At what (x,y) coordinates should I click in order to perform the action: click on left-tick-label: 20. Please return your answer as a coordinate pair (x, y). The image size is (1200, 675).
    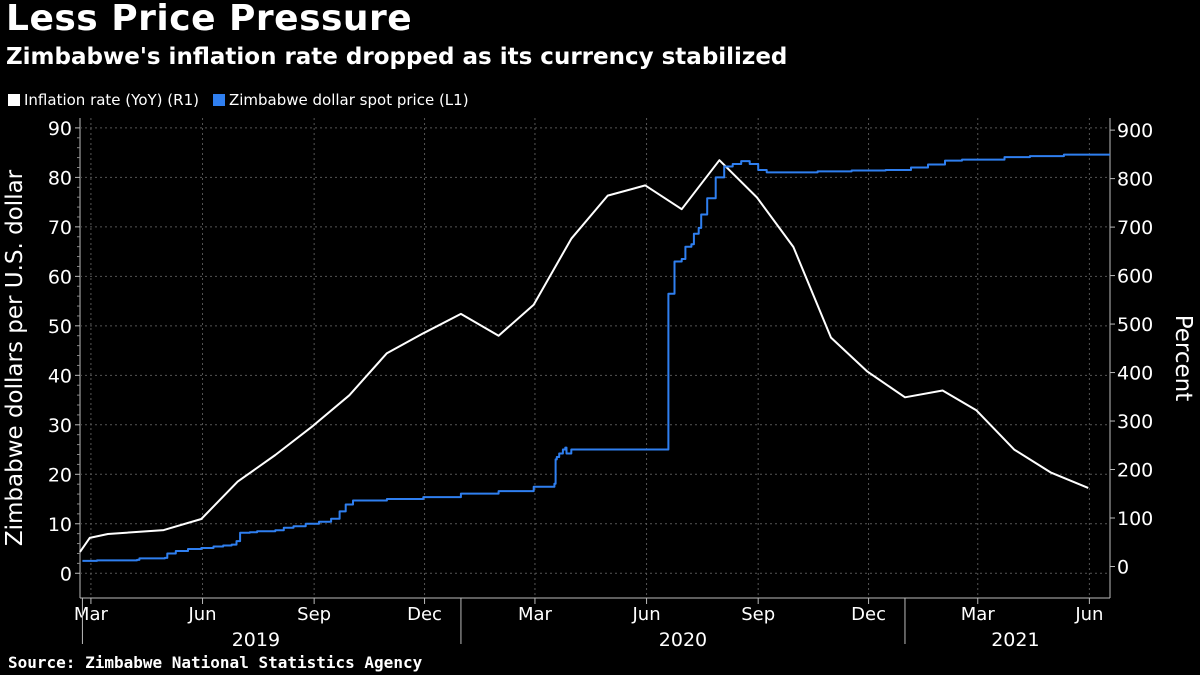
    Looking at the image, I should click on (60, 475).